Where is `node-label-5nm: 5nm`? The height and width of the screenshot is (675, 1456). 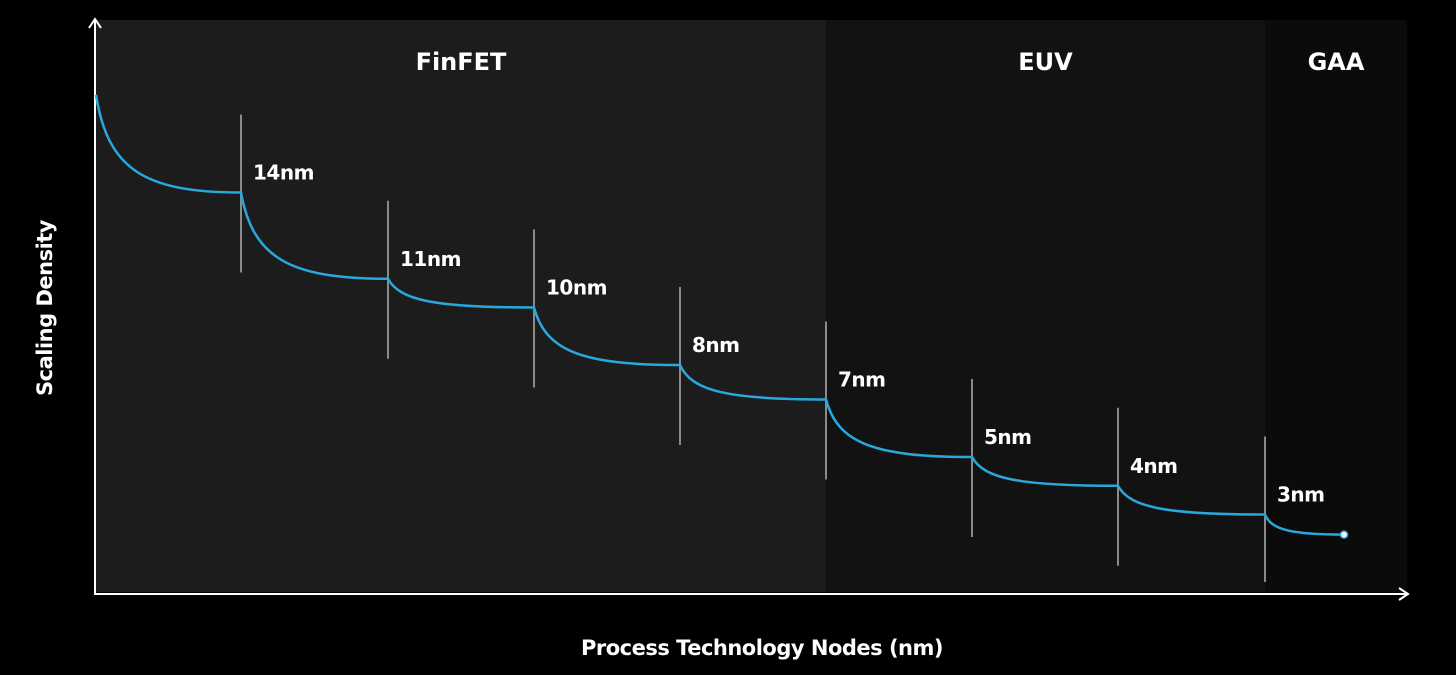
node-label-5nm: 5nm is located at coordinates (1008, 437).